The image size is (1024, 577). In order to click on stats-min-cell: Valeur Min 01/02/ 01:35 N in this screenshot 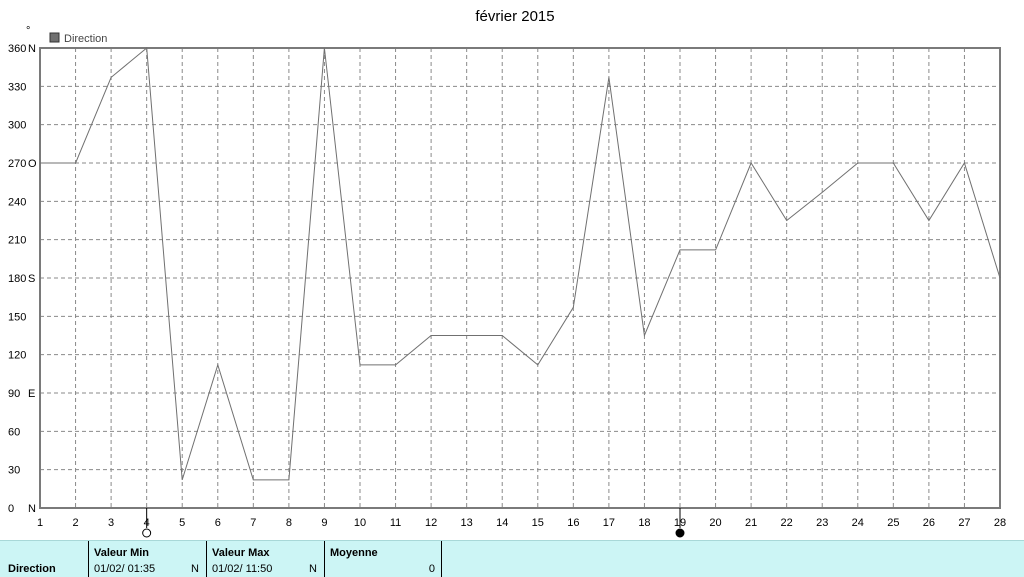, I will do `click(147, 559)`.